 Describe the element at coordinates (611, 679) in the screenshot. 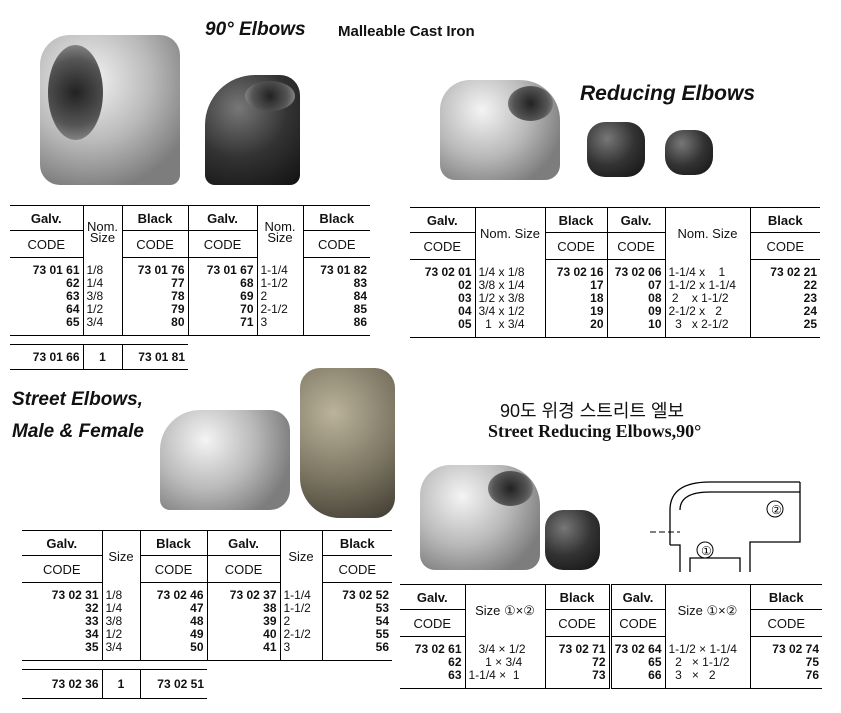

I see `table-row: 63 1-1/4 × 1 73 66 3 × 2 76` at that location.